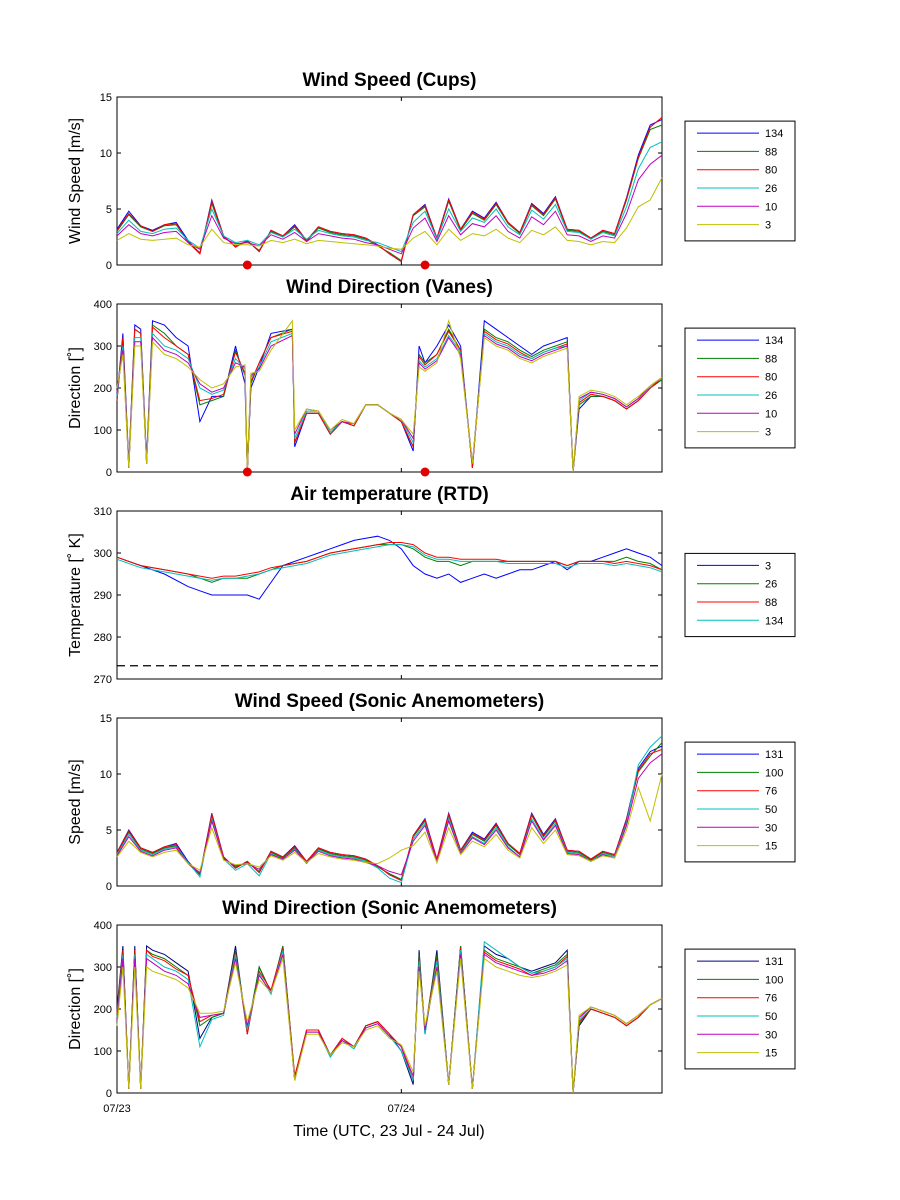 The width and height of the screenshot is (900, 1200). Describe the element at coordinates (259, 1109) in the screenshot. I see `x-axis-ticks: 07/23 07/24` at that location.